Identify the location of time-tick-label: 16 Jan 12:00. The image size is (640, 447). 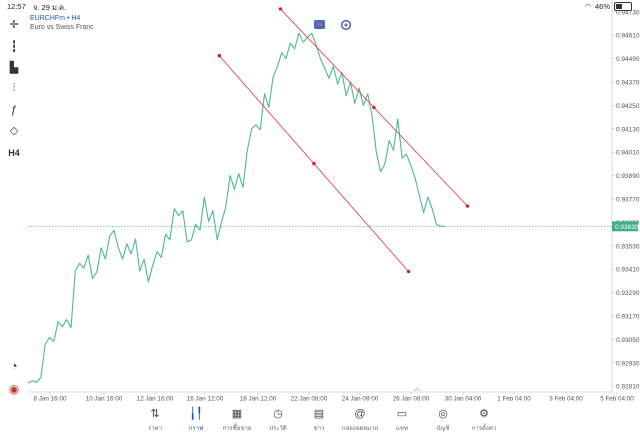
(205, 399).